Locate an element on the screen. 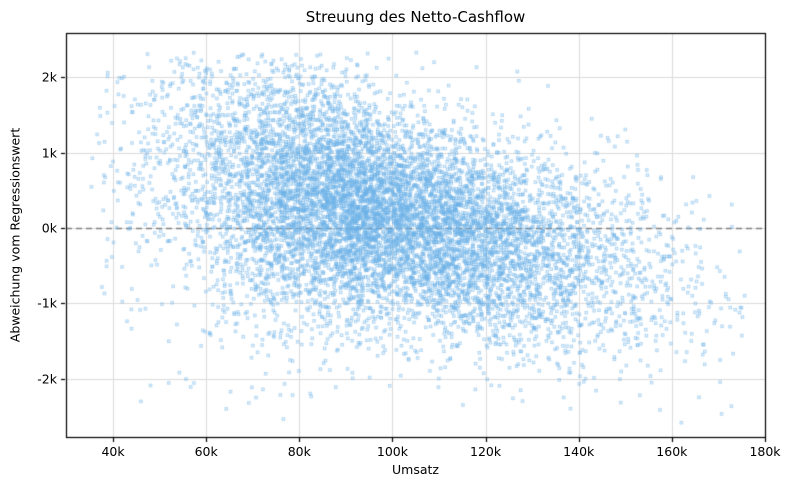 This screenshot has height=490, width=789. x-tick-label: 80k is located at coordinates (299, 451).